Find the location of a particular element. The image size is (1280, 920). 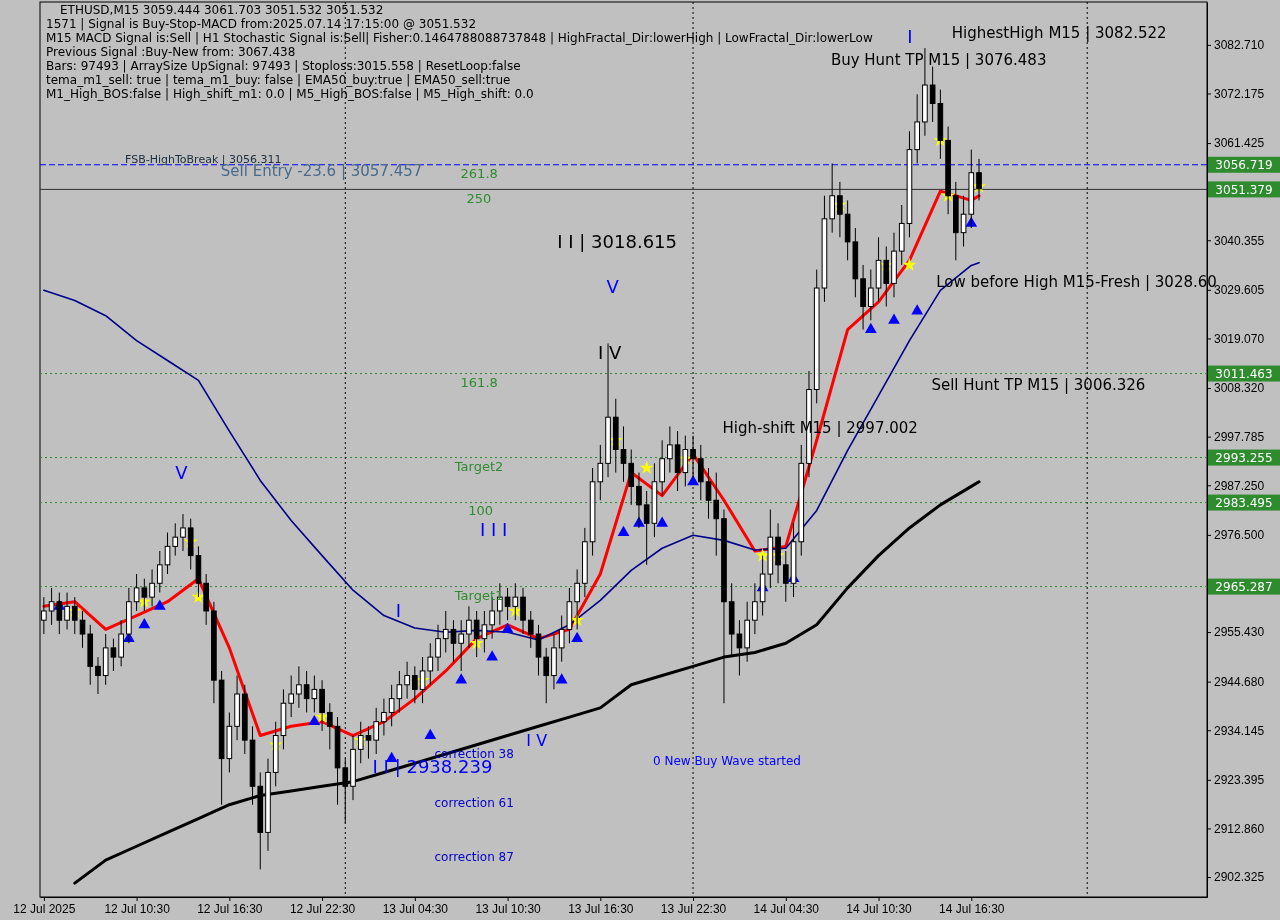

annotation: Sell Entry -23.6 | 3057.457 is located at coordinates (321, 171).